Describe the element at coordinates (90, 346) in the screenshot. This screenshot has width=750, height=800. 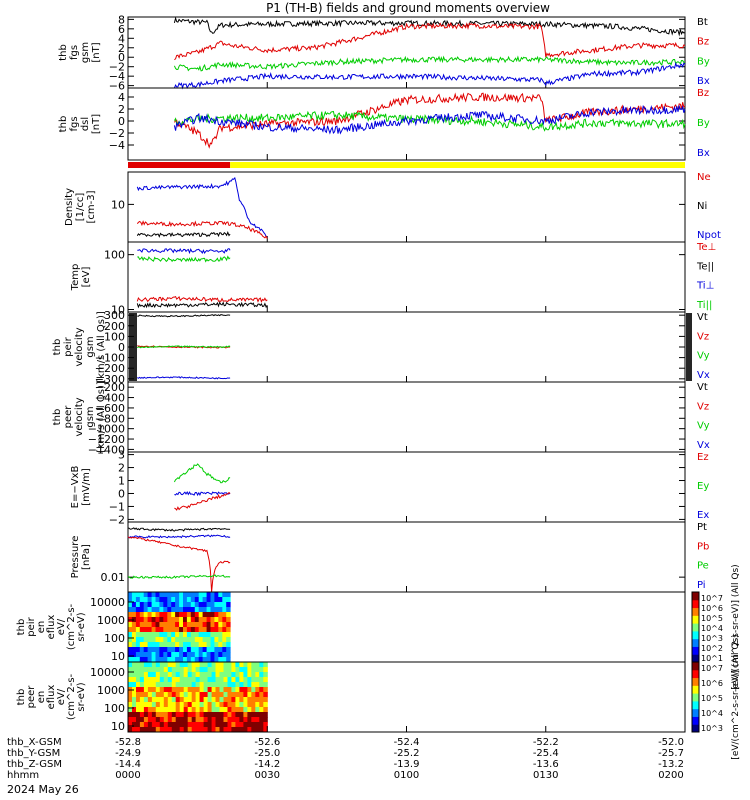
I see `y-axis-label: gsm` at that location.